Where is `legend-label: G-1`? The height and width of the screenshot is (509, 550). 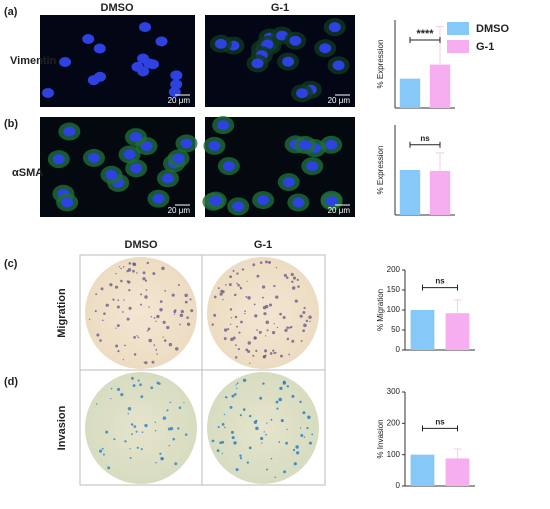 legend-label: G-1 is located at coordinates (485, 47).